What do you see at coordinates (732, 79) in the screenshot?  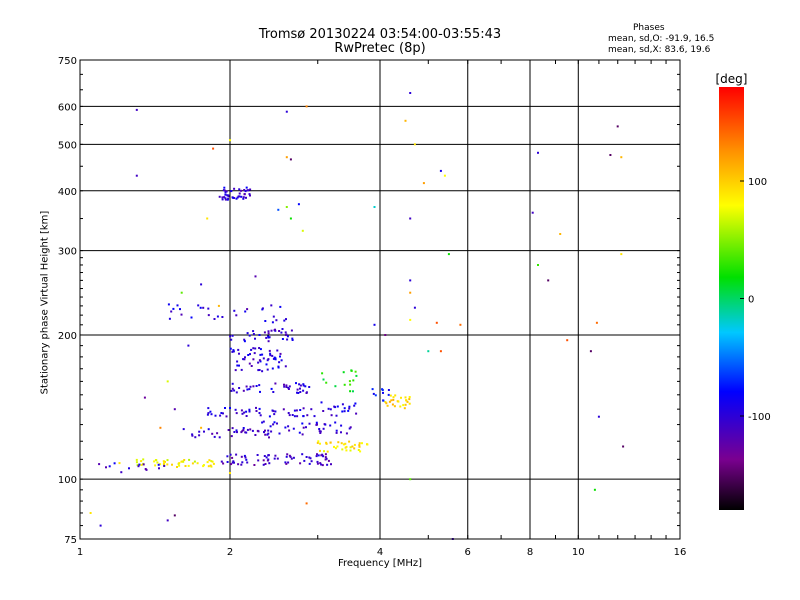 I see `colorbar-label: [deg]` at bounding box center [732, 79].